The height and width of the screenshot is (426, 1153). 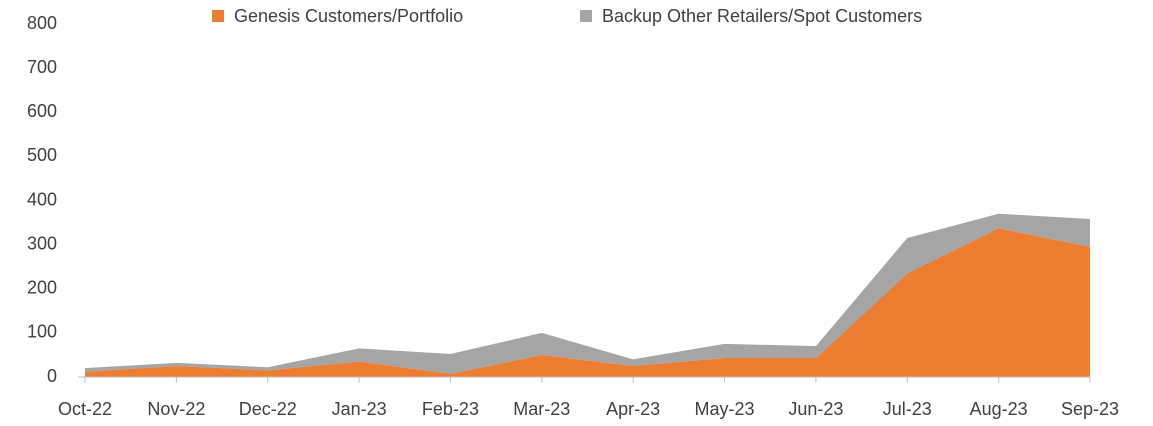 I want to click on x-tick-label: Jul-23, so click(x=907, y=409).